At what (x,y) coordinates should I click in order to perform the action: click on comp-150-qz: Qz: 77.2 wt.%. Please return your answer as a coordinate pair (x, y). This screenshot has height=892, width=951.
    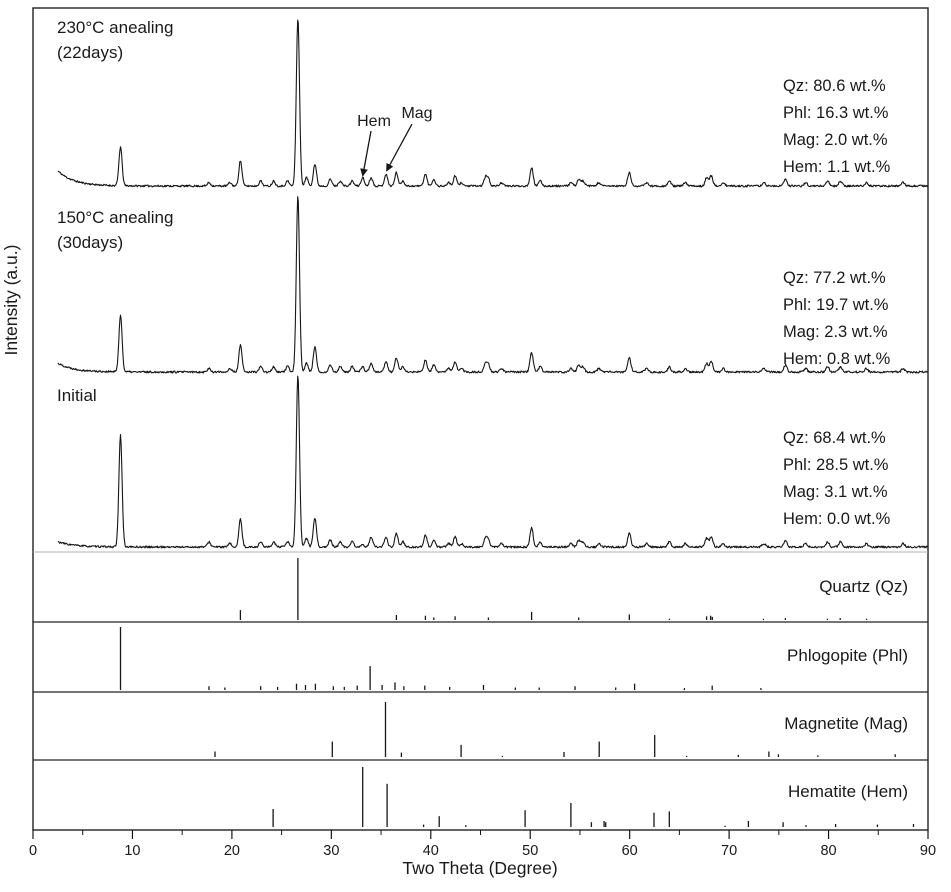
    Looking at the image, I should click on (834, 278).